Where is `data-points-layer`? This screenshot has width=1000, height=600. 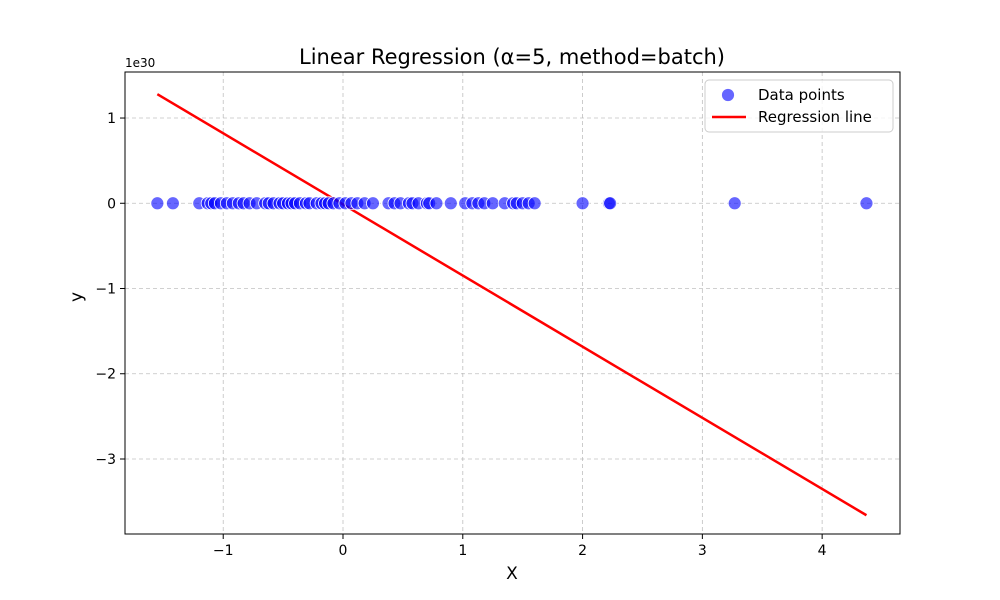
data-points-layer is located at coordinates (512, 203).